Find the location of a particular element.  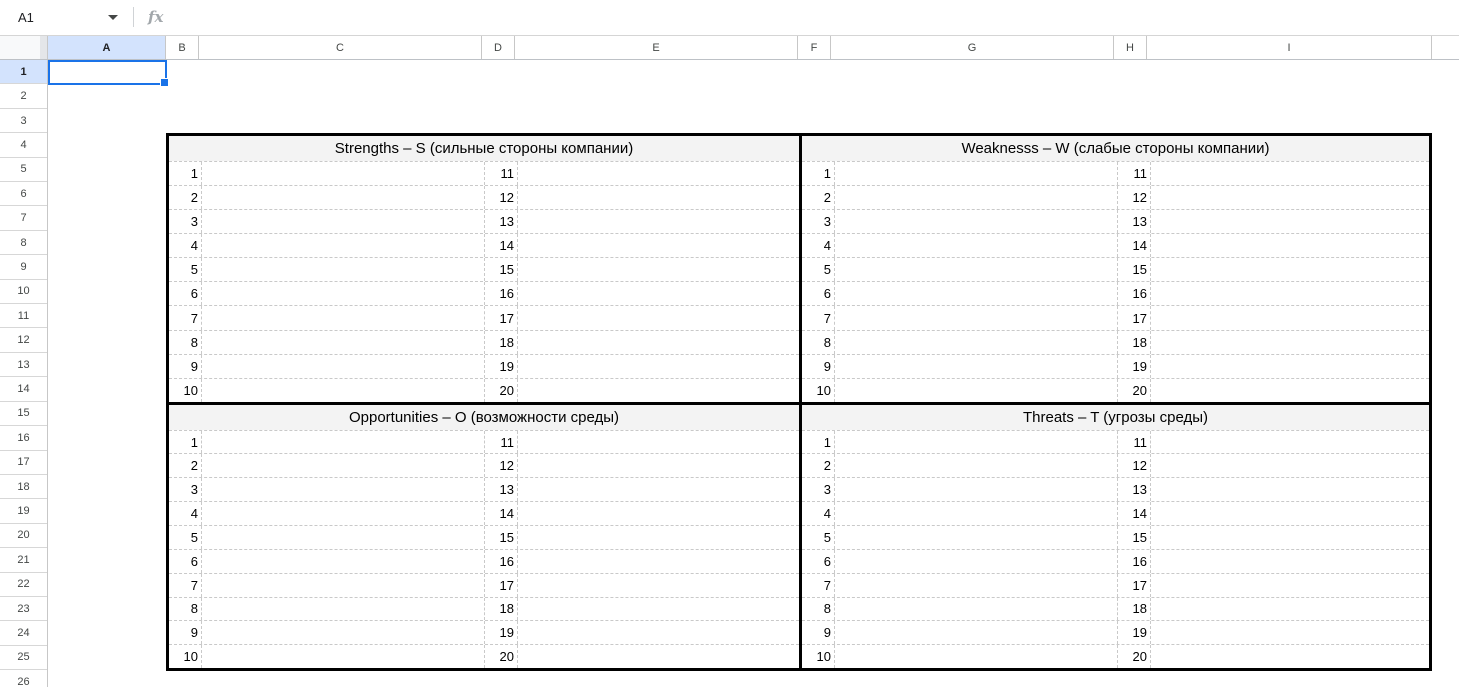

row-header-8: 8 is located at coordinates (23, 243).